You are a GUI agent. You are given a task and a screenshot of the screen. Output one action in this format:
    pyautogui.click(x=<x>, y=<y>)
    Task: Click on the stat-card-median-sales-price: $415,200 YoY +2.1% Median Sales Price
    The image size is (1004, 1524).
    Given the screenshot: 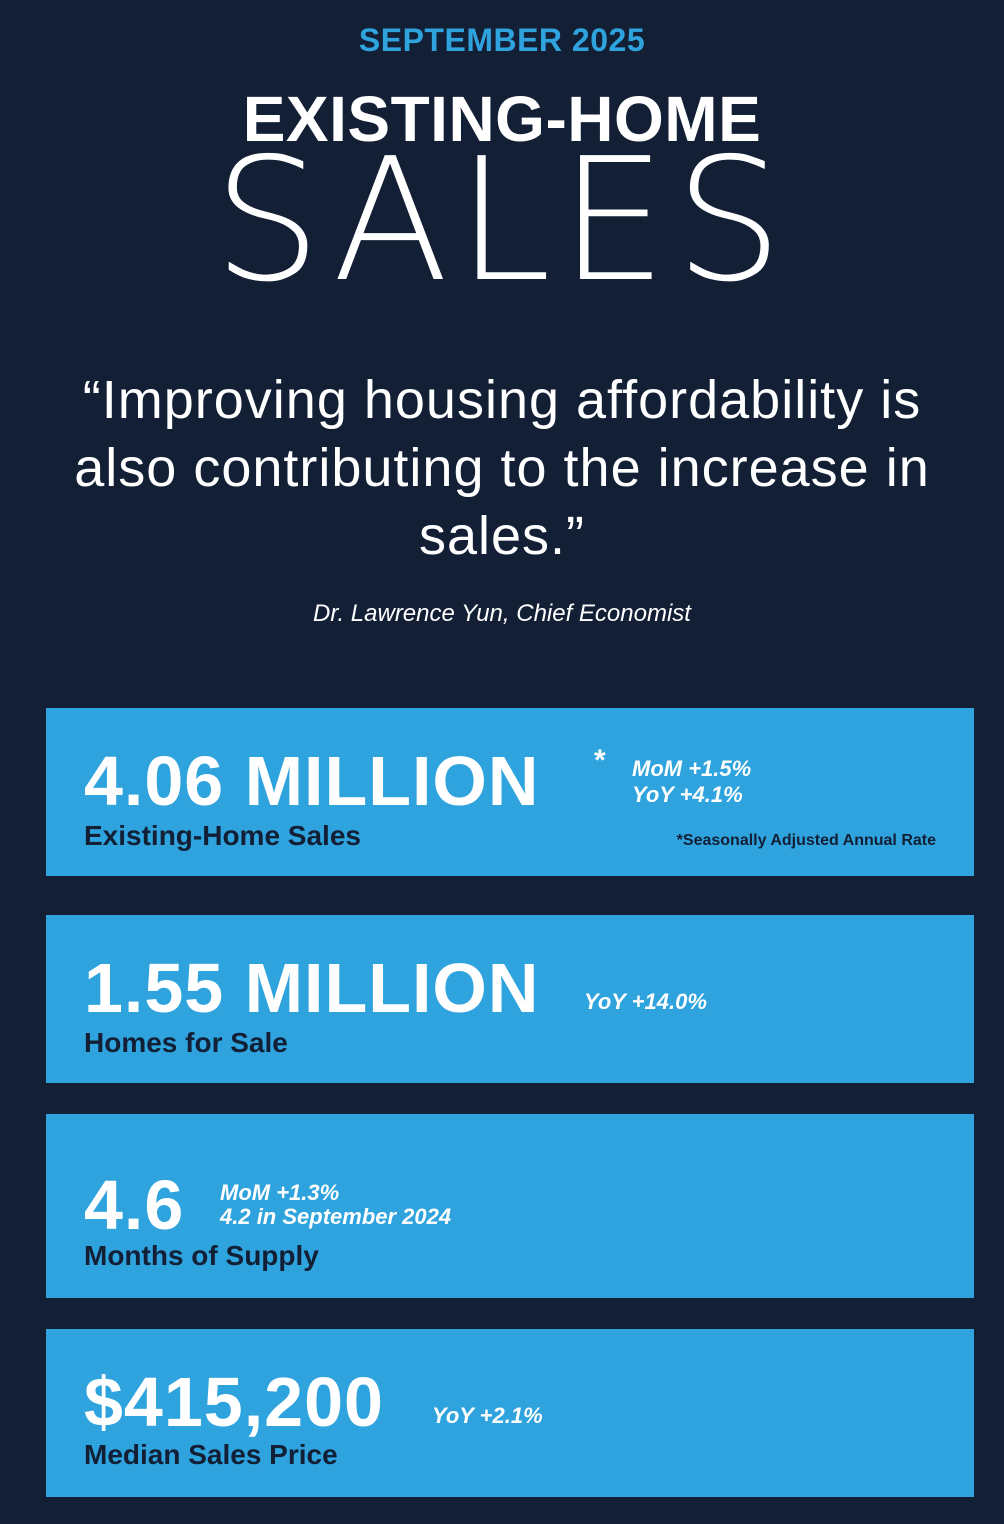 What is the action you would take?
    pyautogui.click(x=510, y=1413)
    